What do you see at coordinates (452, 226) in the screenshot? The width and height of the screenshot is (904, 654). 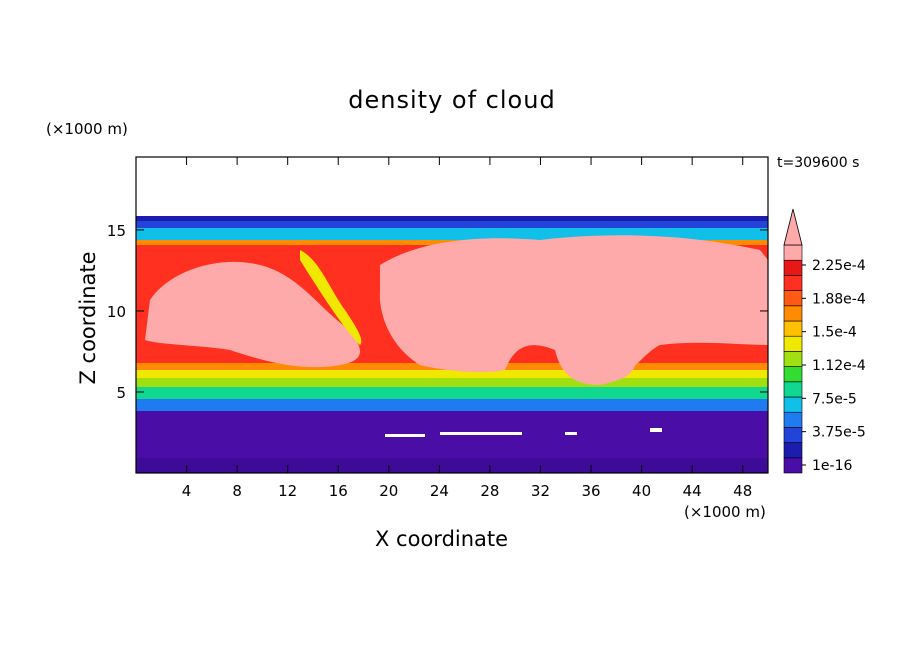 I see `field-top-blue` at bounding box center [452, 226].